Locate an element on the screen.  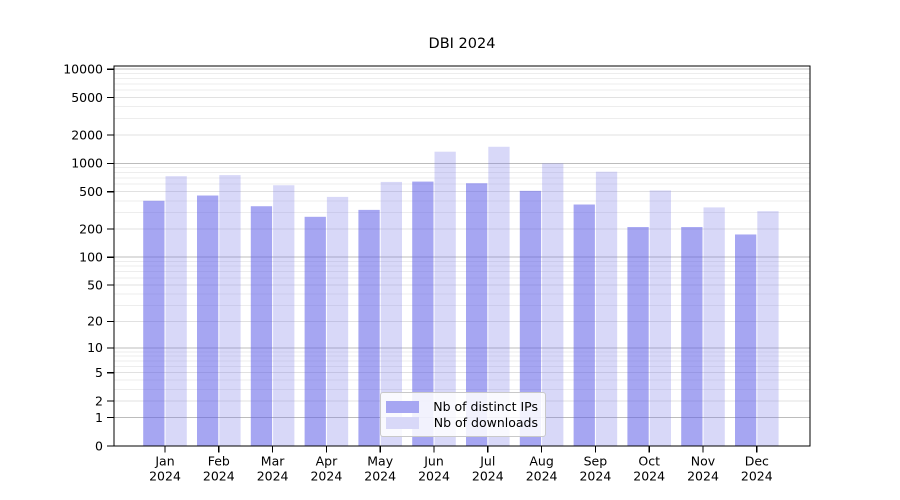
legend-row-downloads: Nb of downloads is located at coordinates (462, 422).